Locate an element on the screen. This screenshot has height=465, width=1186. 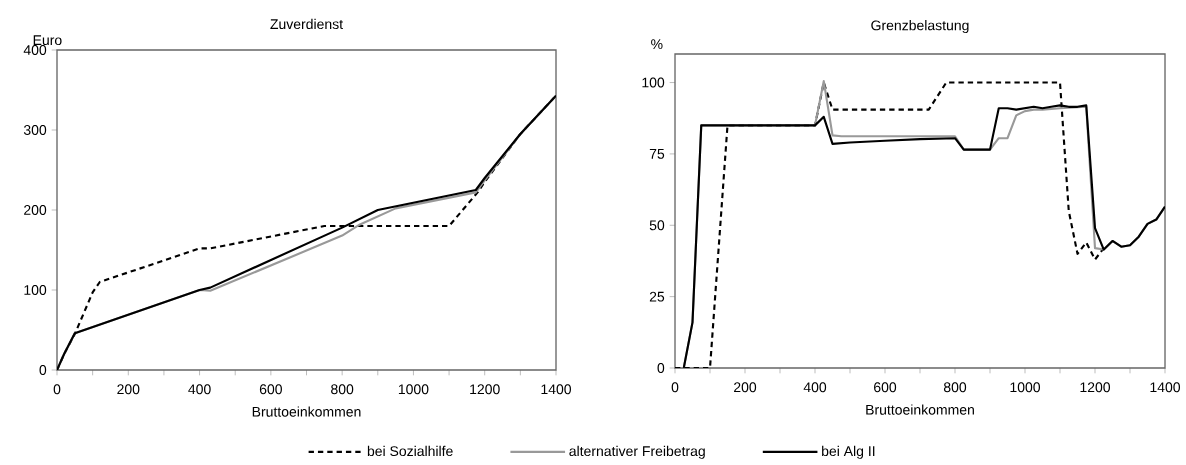
legend-label: bei Sozialhilfe is located at coordinates (410, 451).